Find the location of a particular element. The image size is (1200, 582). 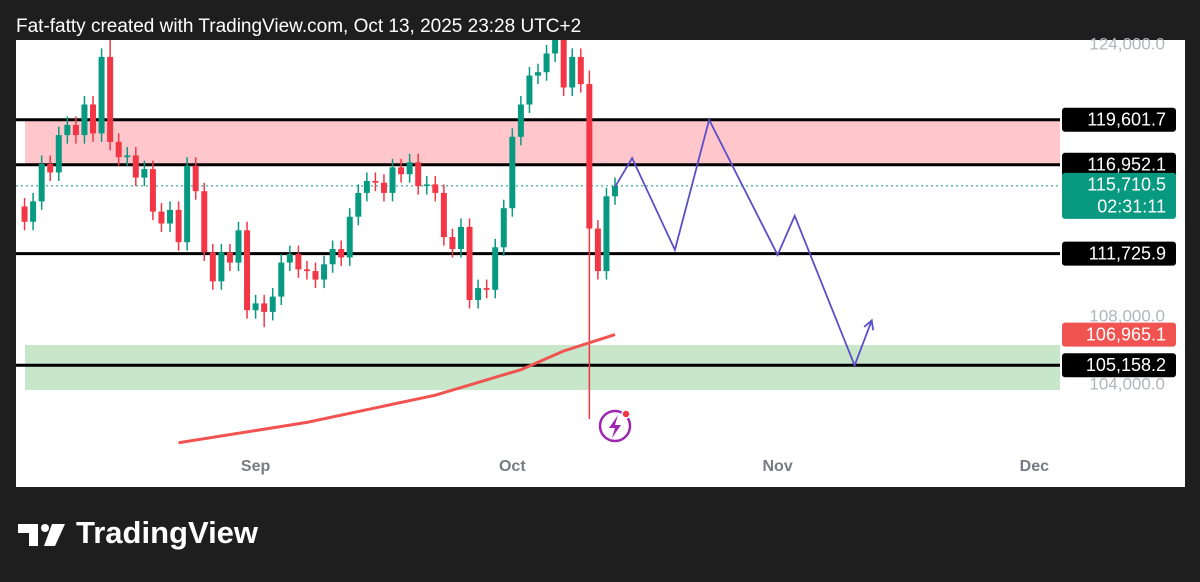

brand-logo is located at coordinates (41, 535).